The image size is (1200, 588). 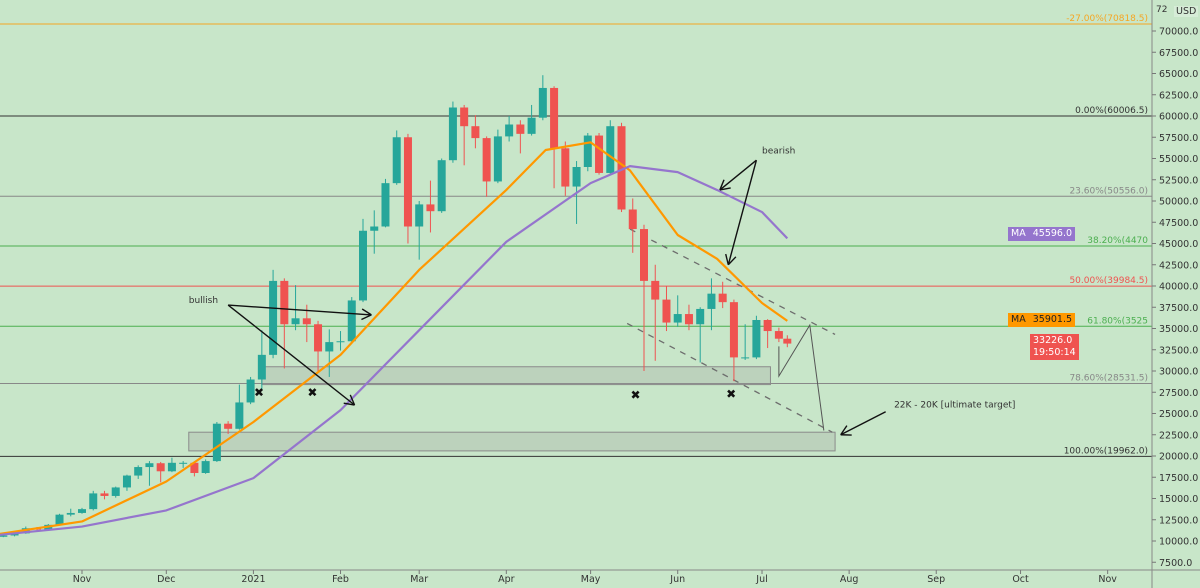 I want to click on last-price-badge: 33226.0 19:50:14, so click(x=1054, y=347).